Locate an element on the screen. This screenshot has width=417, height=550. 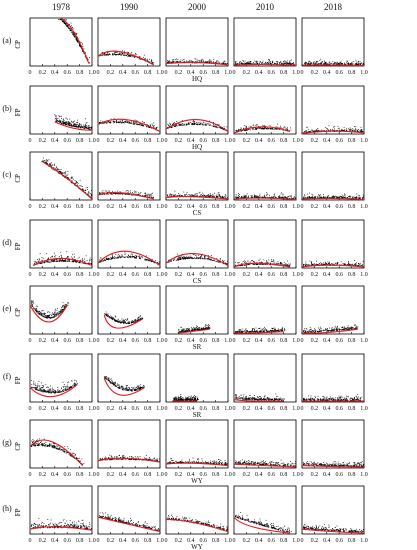
fit-curve is located at coordinates (126, 58).